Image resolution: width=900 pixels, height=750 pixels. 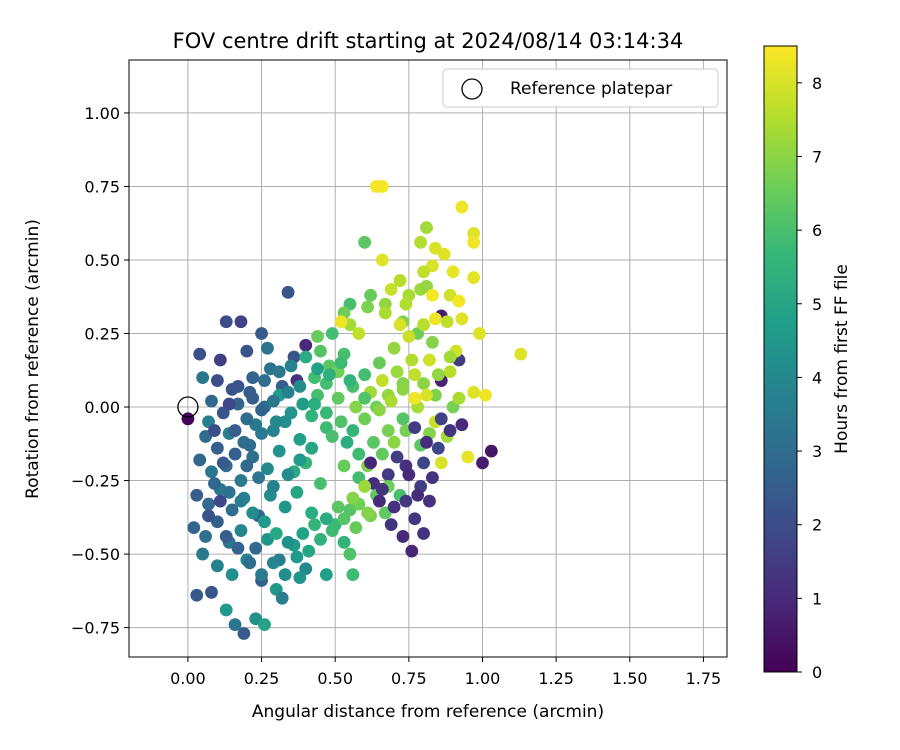 What do you see at coordinates (33, 359) in the screenshot?
I see `y-axis-label: Rotation from reference (arcmin)` at bounding box center [33, 359].